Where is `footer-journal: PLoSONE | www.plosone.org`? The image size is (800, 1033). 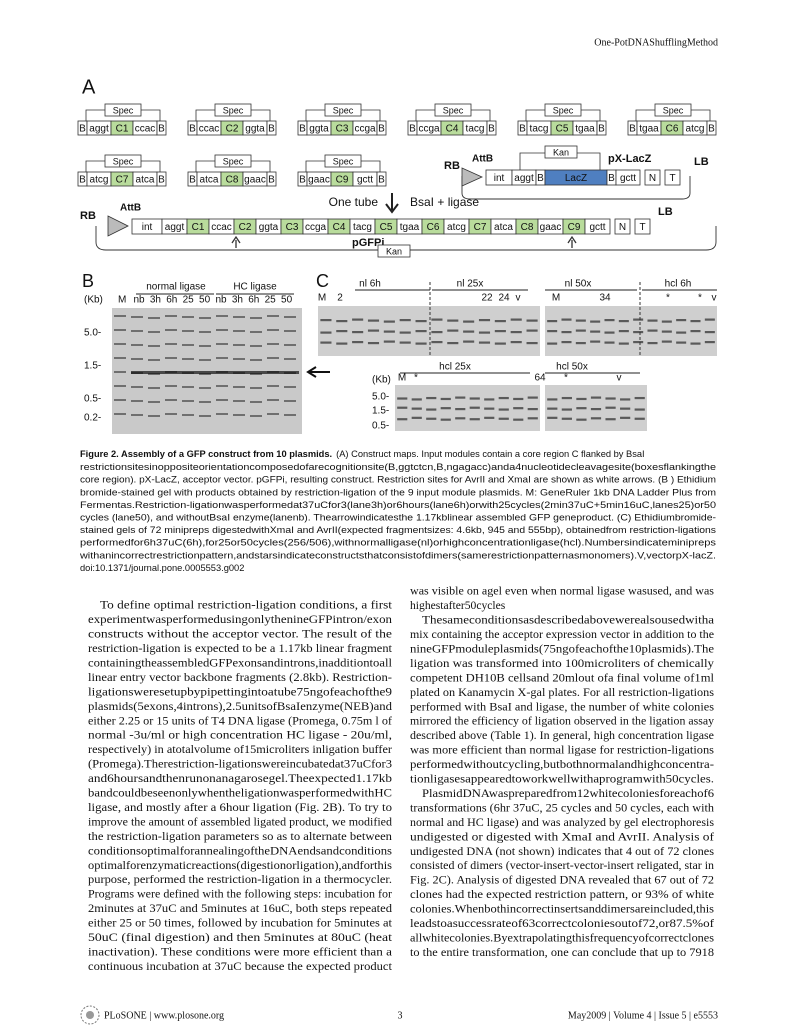
footer-journal: PLoSONE | www.plosone.org is located at coordinates (164, 1015).